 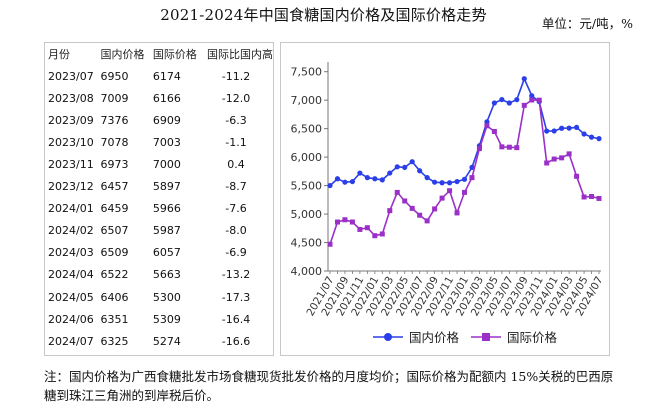 I want to click on cell-difference: -16.4, so click(x=236, y=319).